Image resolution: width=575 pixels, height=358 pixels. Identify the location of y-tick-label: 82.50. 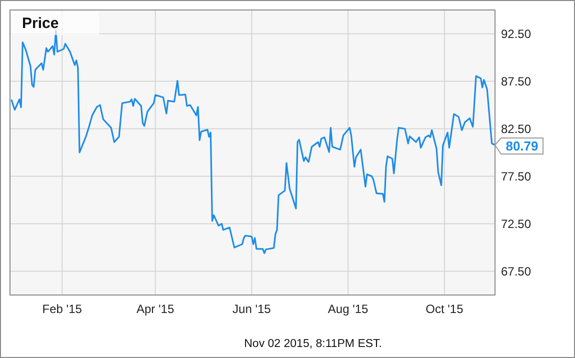
(516, 129).